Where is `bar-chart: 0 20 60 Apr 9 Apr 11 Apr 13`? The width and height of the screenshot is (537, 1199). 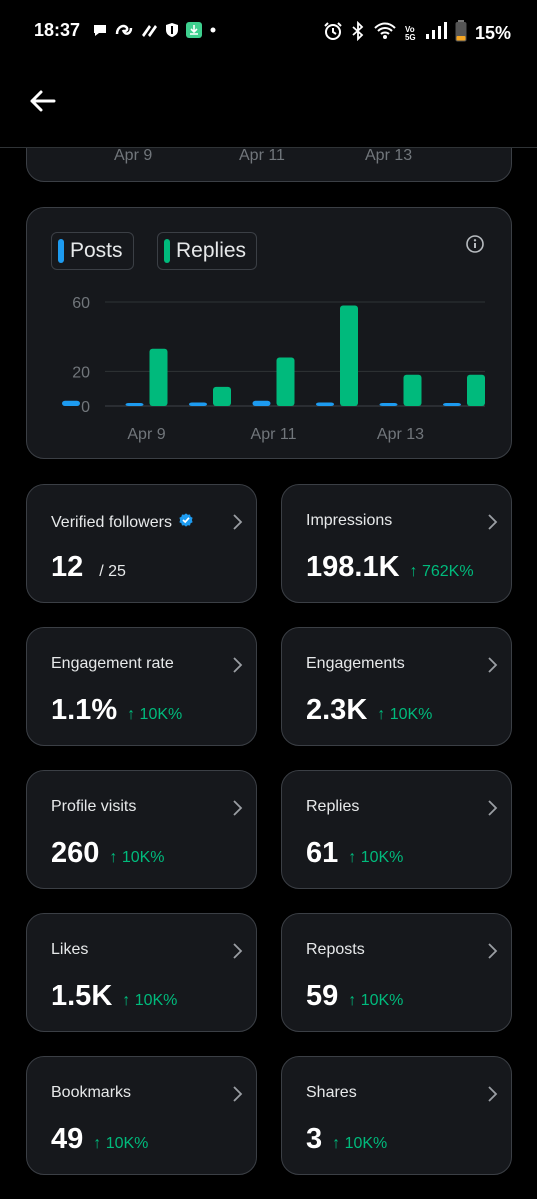
bar-chart: 0 20 60 Apr 9 Apr 11 Apr 13 is located at coordinates (273, 369).